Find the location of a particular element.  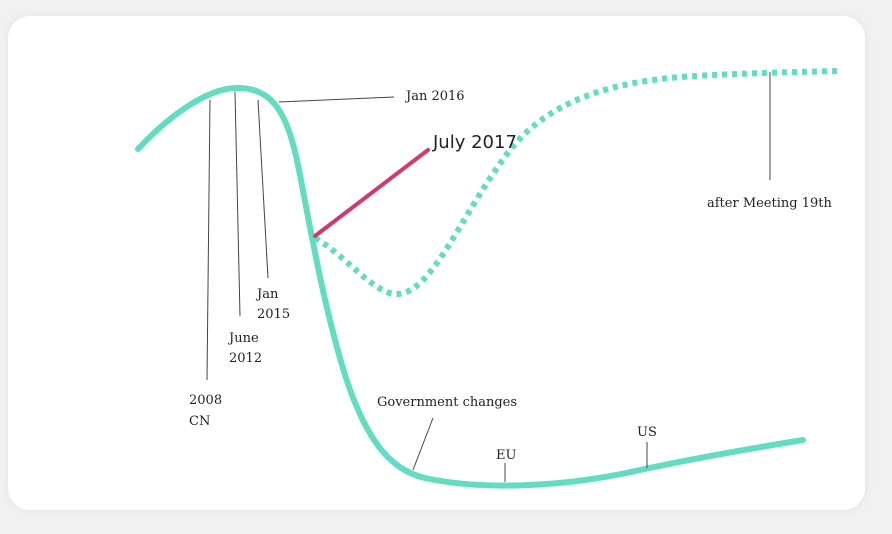

label-after-meeting: after Meeting 19th is located at coordinates (769, 203).